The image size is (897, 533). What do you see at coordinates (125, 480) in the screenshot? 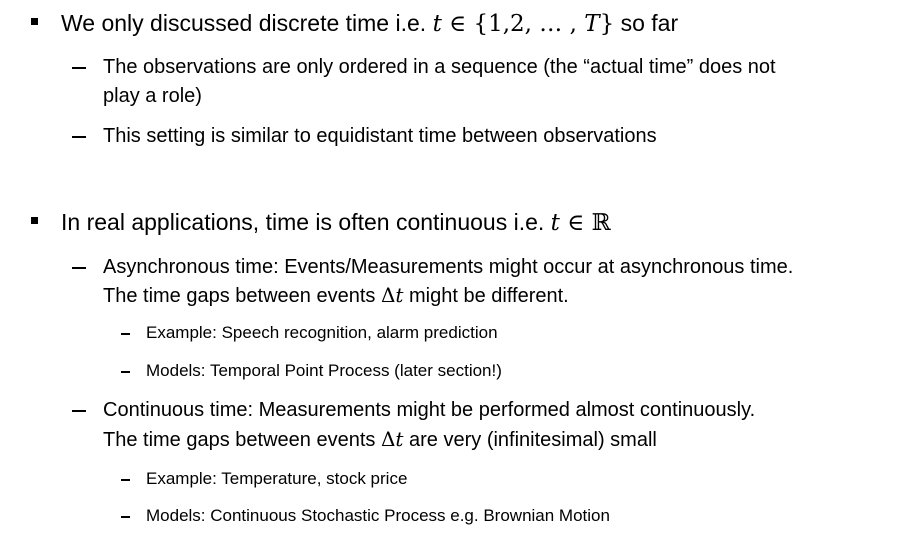
I see `sub-2-2-1-dash` at bounding box center [125, 480].